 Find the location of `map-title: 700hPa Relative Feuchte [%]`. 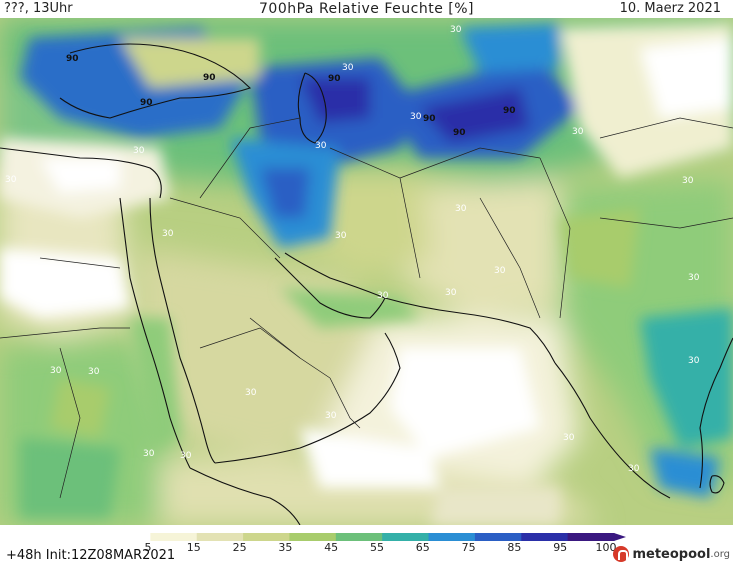

map-title: 700hPa Relative Feuchte [%] is located at coordinates (366, 9).